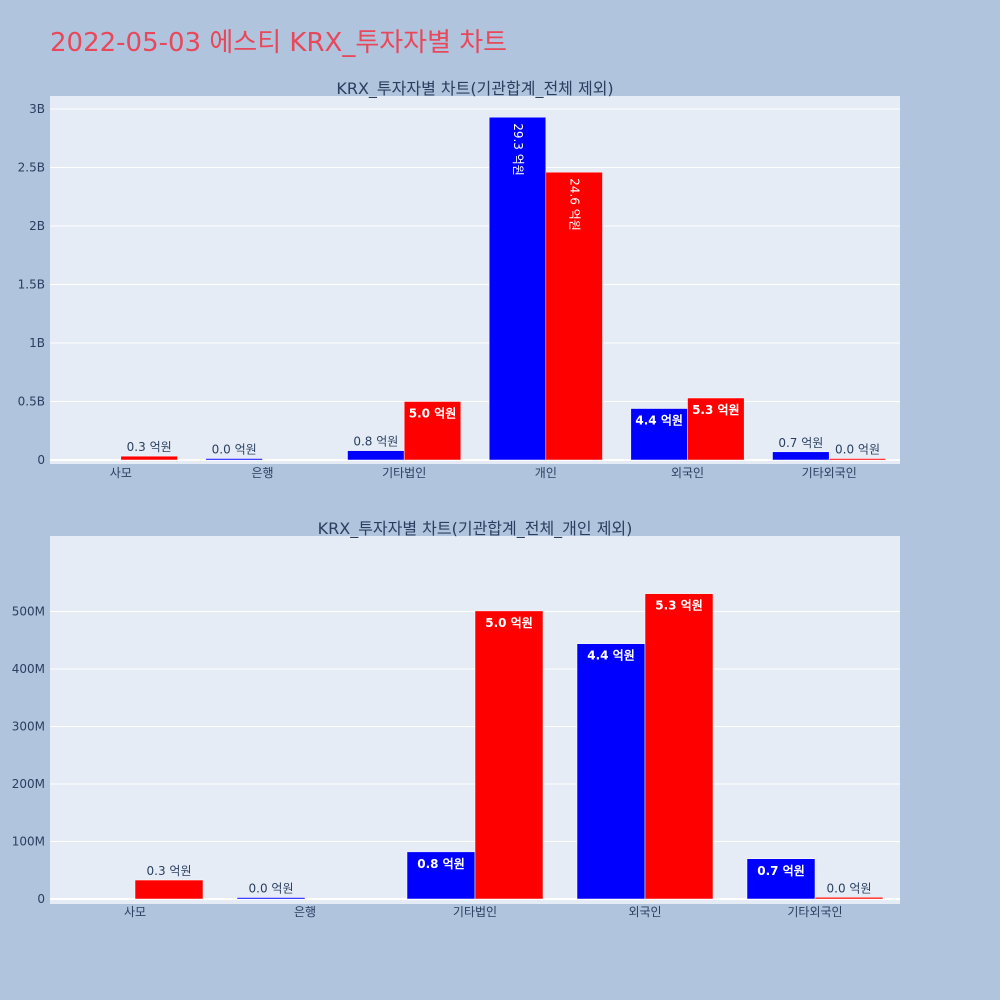 This screenshot has width=1000, height=1000. Describe the element at coordinates (37, 343) in the screenshot. I see `y-tick-label: 1B` at that location.